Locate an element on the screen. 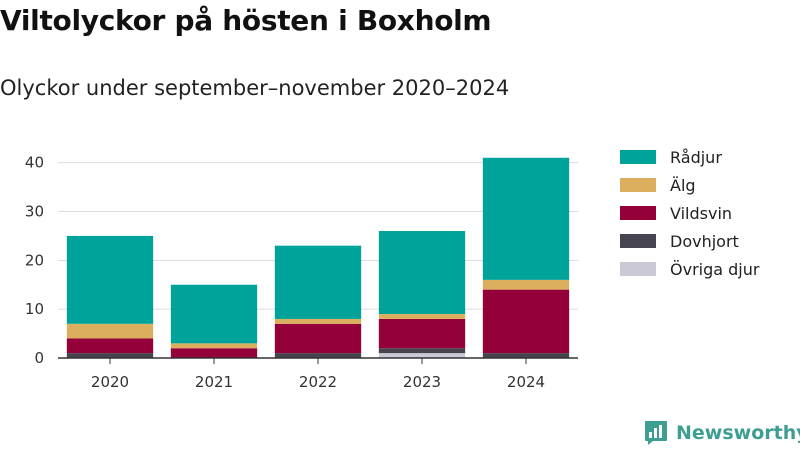  legend-label: Vildsvin is located at coordinates (701, 213).